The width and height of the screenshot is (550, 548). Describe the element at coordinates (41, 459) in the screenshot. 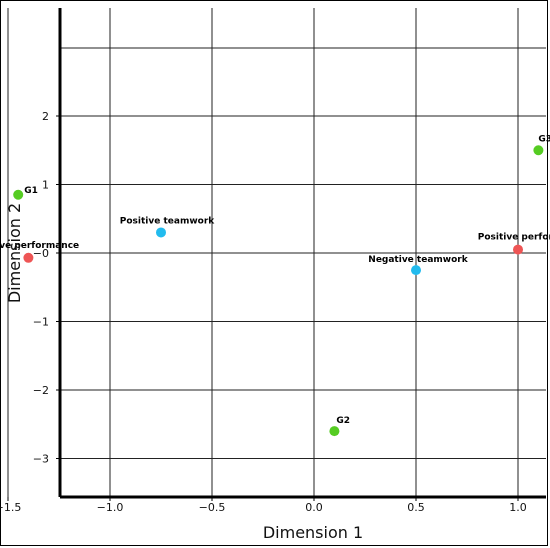

I see `y-tick-label: −3` at that location.